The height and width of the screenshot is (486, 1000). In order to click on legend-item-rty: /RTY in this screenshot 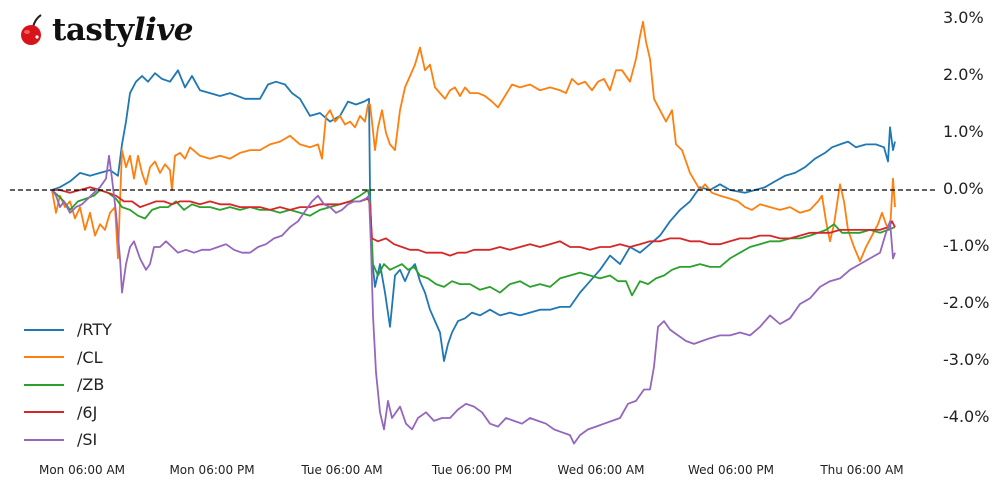, I will do `click(68, 330)`.